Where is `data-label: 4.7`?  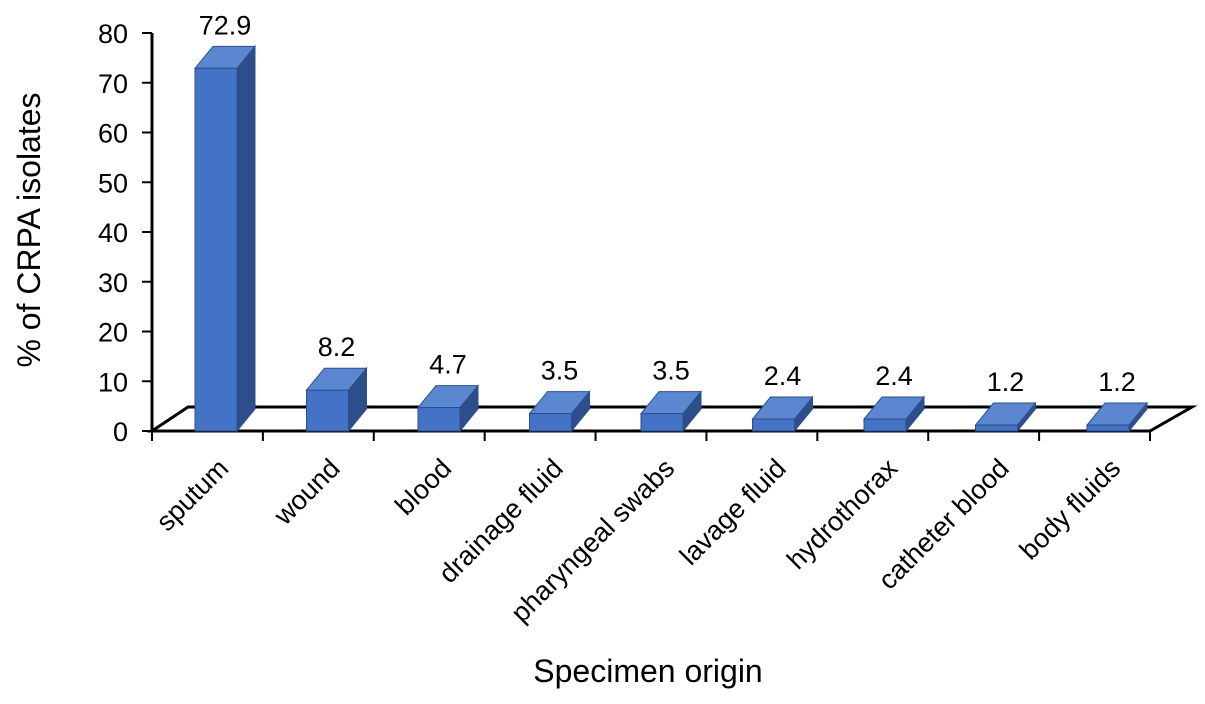
data-label: 4.7 is located at coordinates (448, 365).